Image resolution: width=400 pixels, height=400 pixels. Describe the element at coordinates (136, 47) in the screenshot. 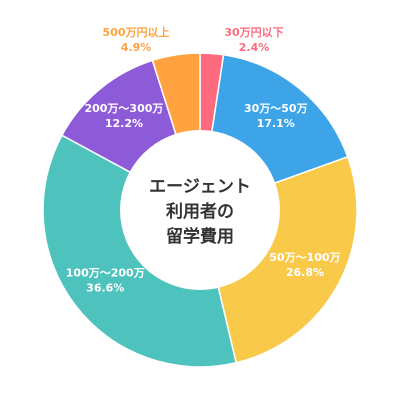

I see `slice-percent-5: 4.9%` at that location.